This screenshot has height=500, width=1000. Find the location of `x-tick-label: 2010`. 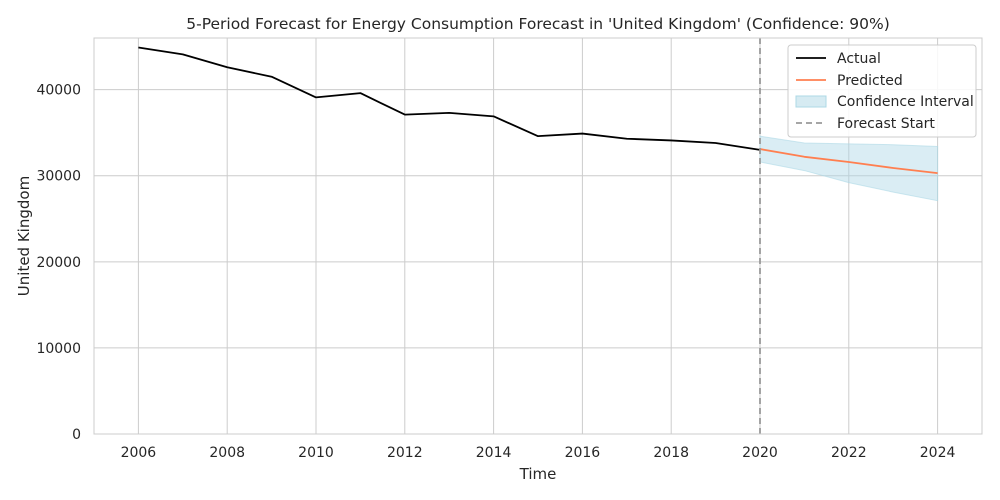

x-tick-label: 2010 is located at coordinates (316, 453).